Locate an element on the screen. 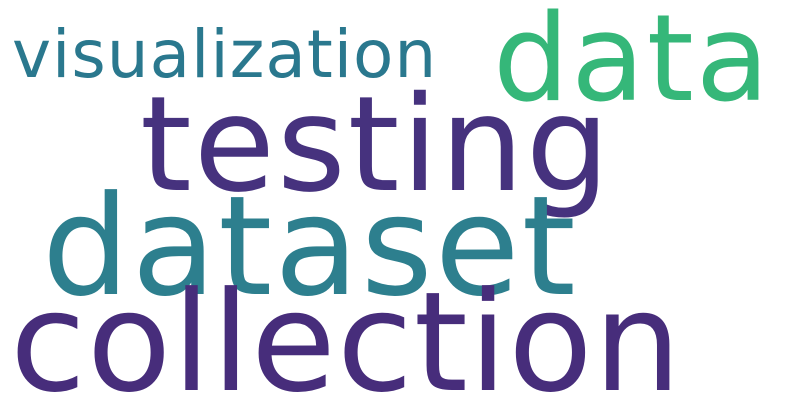 This screenshot has height=407, width=794. word-data: data is located at coordinates (632, 64).